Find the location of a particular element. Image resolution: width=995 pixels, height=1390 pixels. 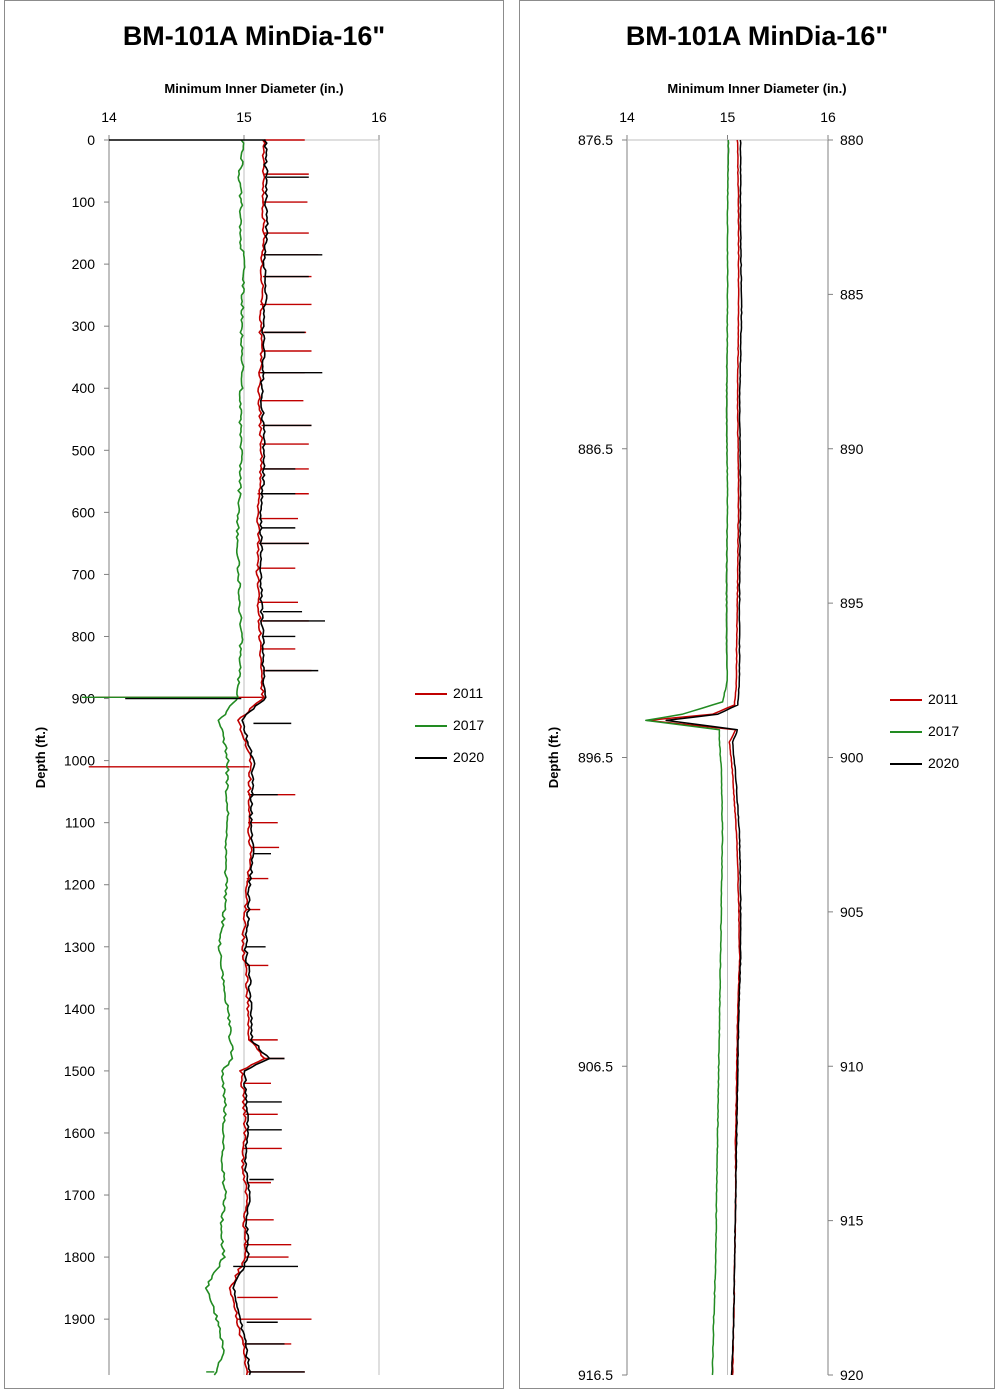

y-tick-label: 896.5 is located at coordinates (595, 758).